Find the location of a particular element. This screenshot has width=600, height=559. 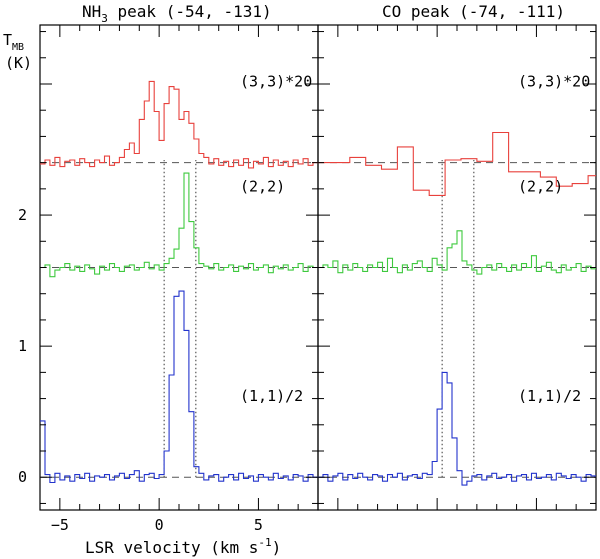

series-label-nh3-2-2: (2,2) is located at coordinates (262, 186).